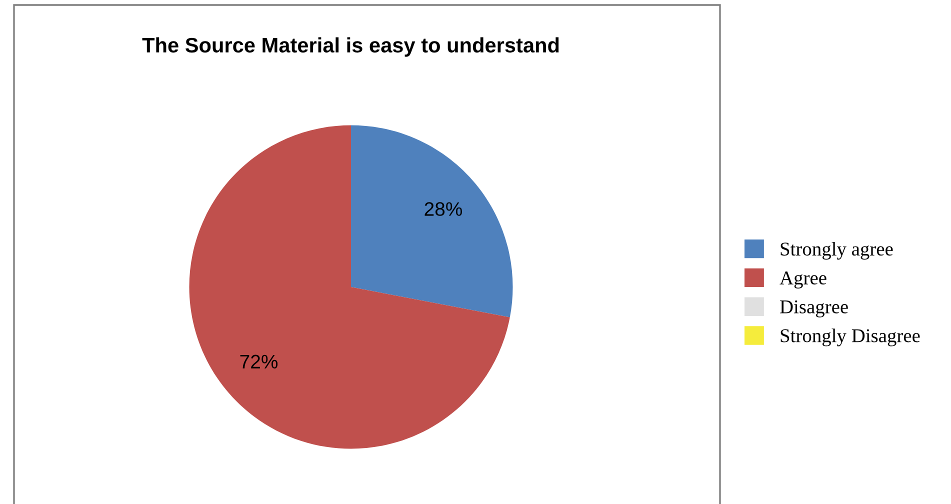 The width and height of the screenshot is (951, 504). I want to click on pie-slice, so click(432, 221).